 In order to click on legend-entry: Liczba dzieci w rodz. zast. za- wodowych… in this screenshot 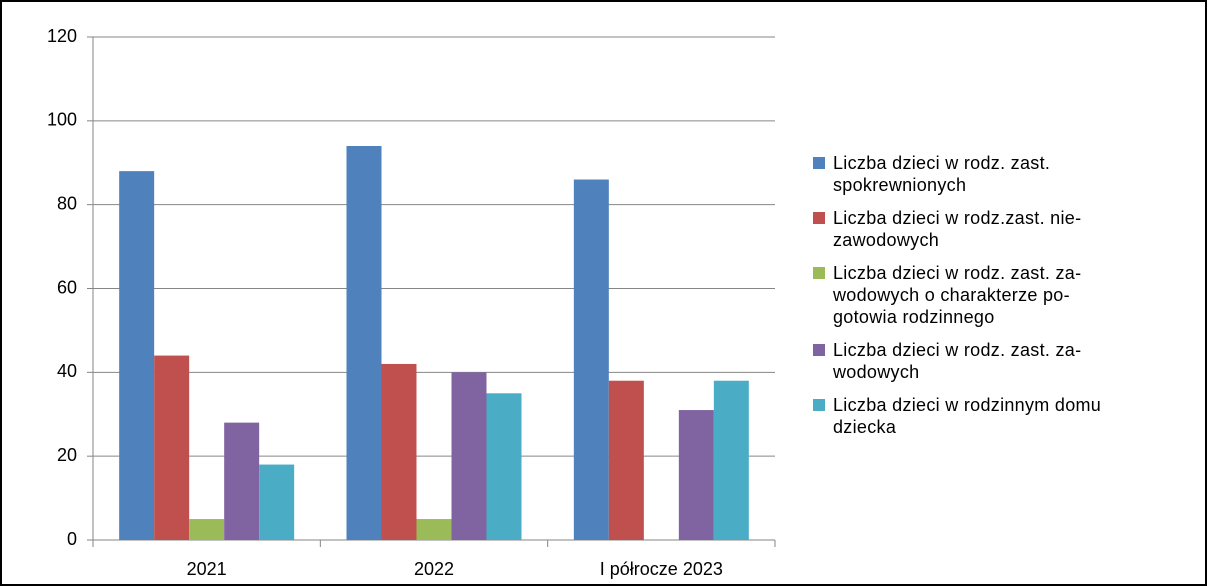, I will do `click(1008, 295)`.